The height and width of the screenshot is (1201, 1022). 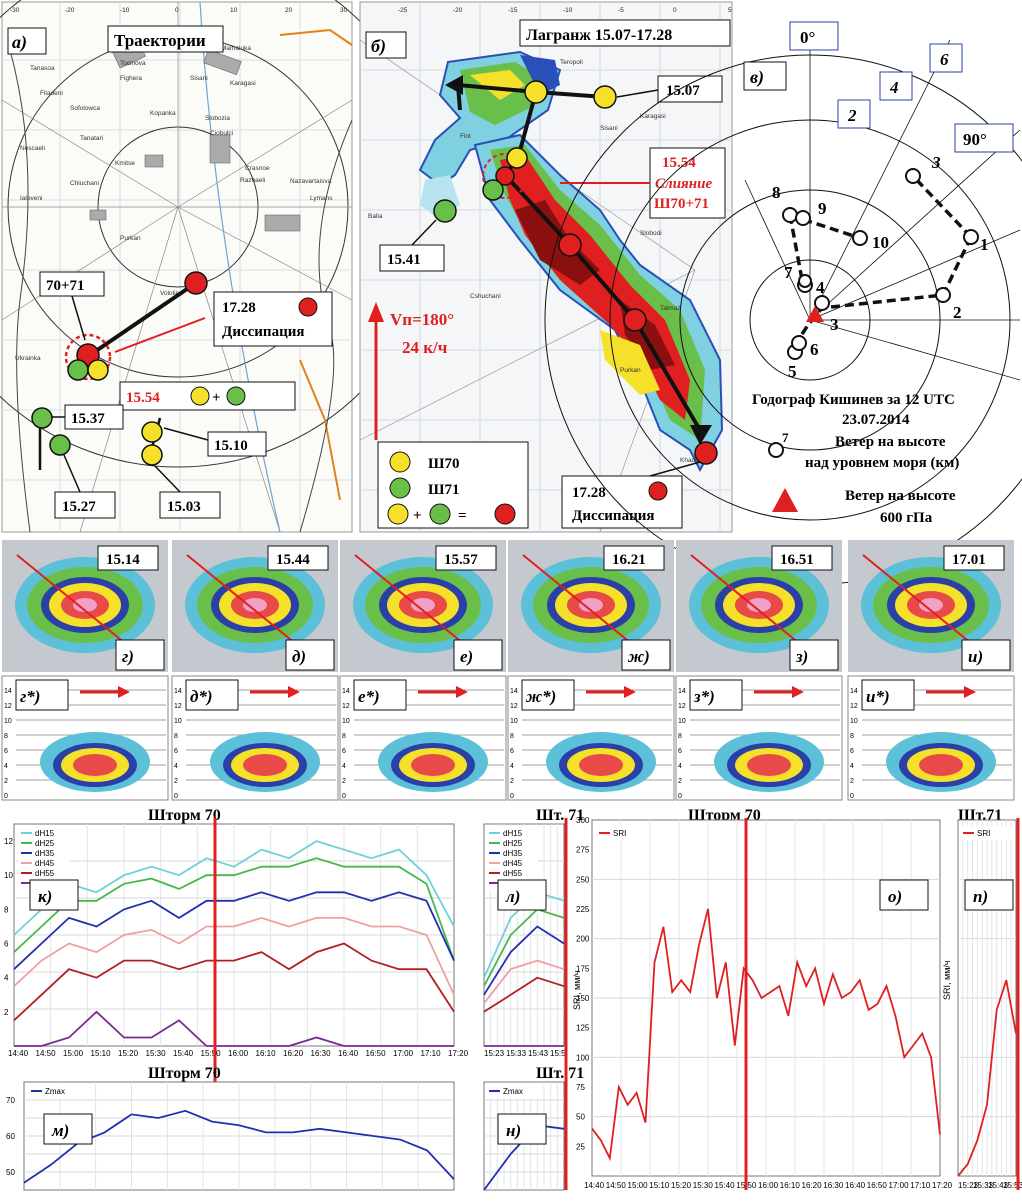 What do you see at coordinates (540, 696) in the screenshot?
I see `xs-letter: ж*)` at bounding box center [540, 696].